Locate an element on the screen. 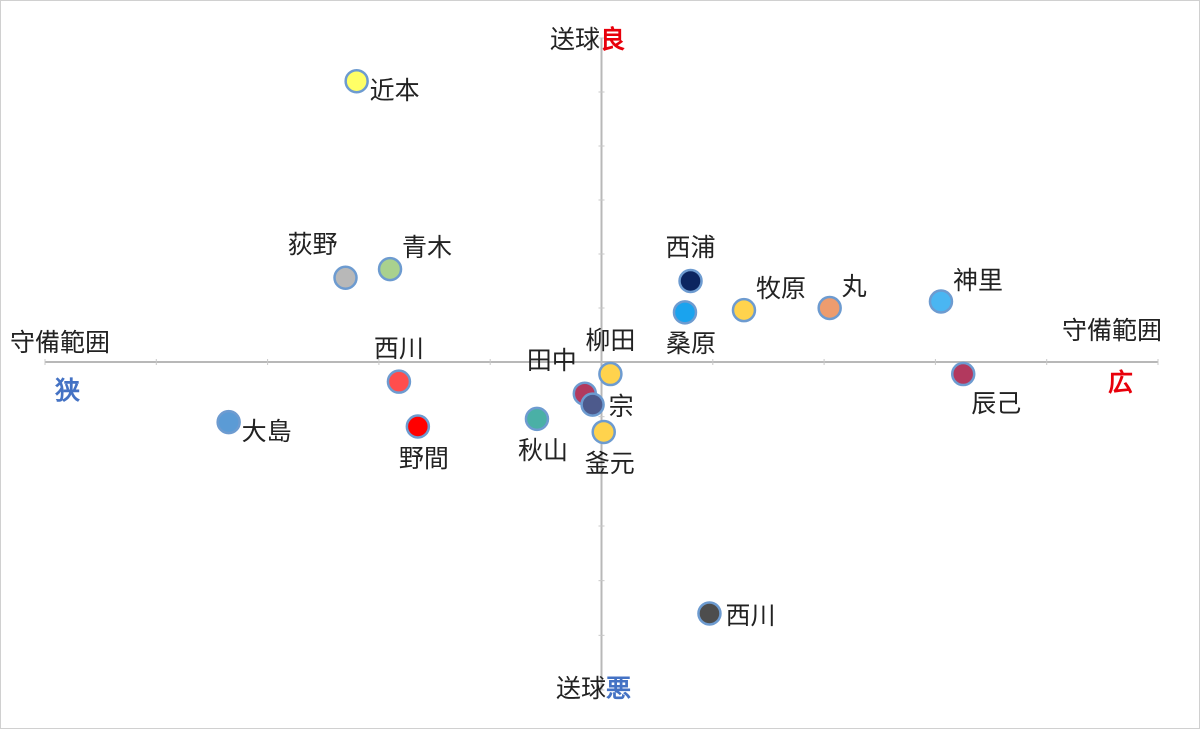 The width and height of the screenshot is (1200, 729). data-point-label: 宗 is located at coordinates (621, 407).